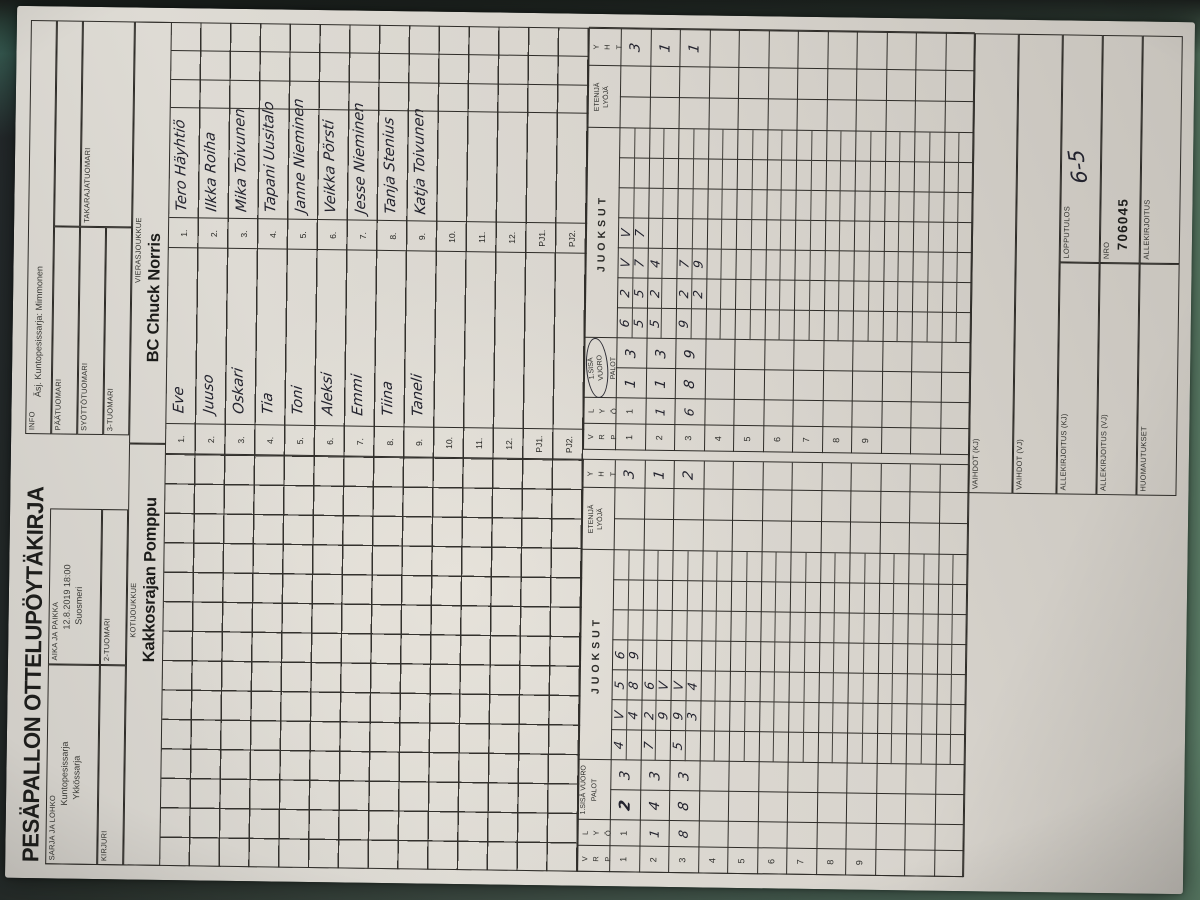 This screenshot has height=900, width=1200. What do you see at coordinates (625, 233) in the screenshot?
I see `visitor-juoksut-top: V` at bounding box center [625, 233].